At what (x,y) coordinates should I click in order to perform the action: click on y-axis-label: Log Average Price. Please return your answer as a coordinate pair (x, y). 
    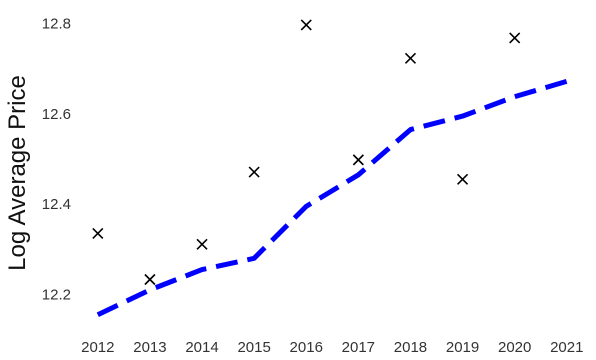
    Looking at the image, I should click on (17, 173).